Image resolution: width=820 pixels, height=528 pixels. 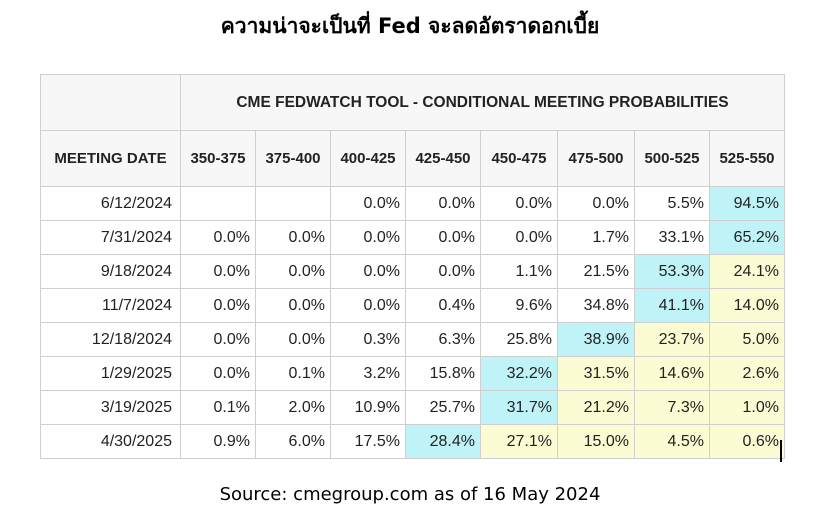 What do you see at coordinates (672, 203) in the screenshot?
I see `probability-cell: 5.5%` at bounding box center [672, 203].